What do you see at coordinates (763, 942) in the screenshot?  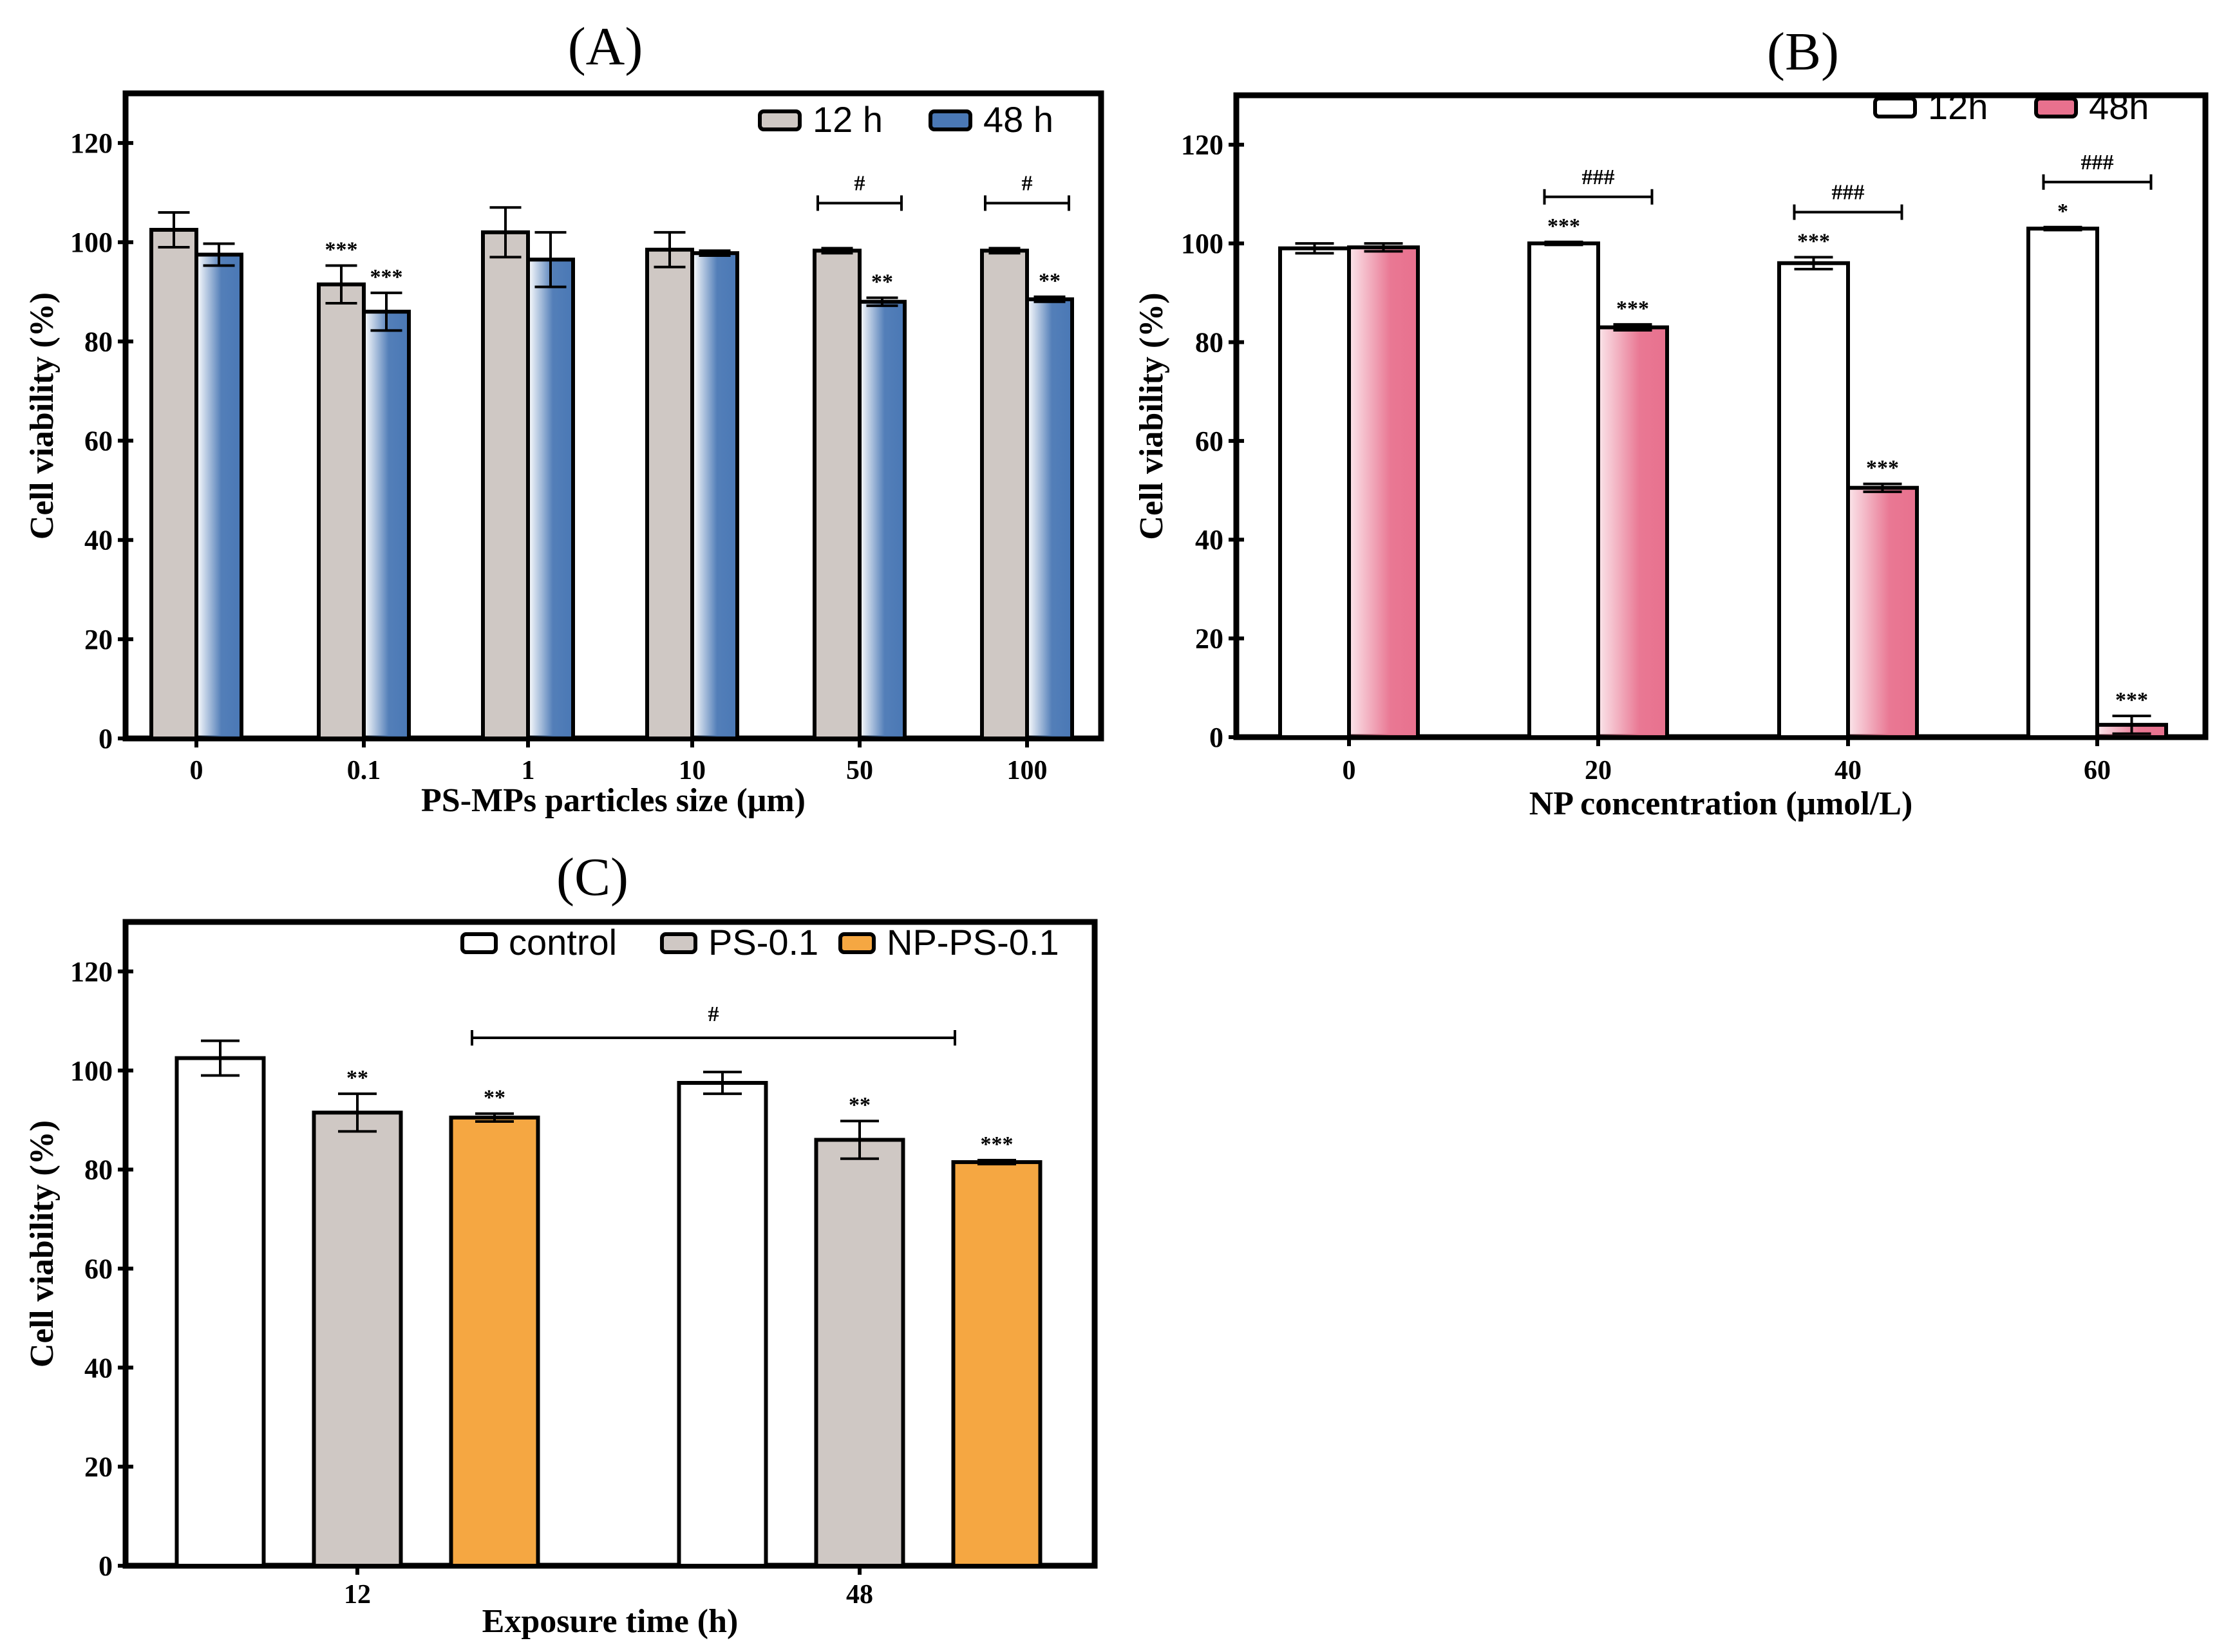 I see `legend-label: PS-0.1` at bounding box center [763, 942].